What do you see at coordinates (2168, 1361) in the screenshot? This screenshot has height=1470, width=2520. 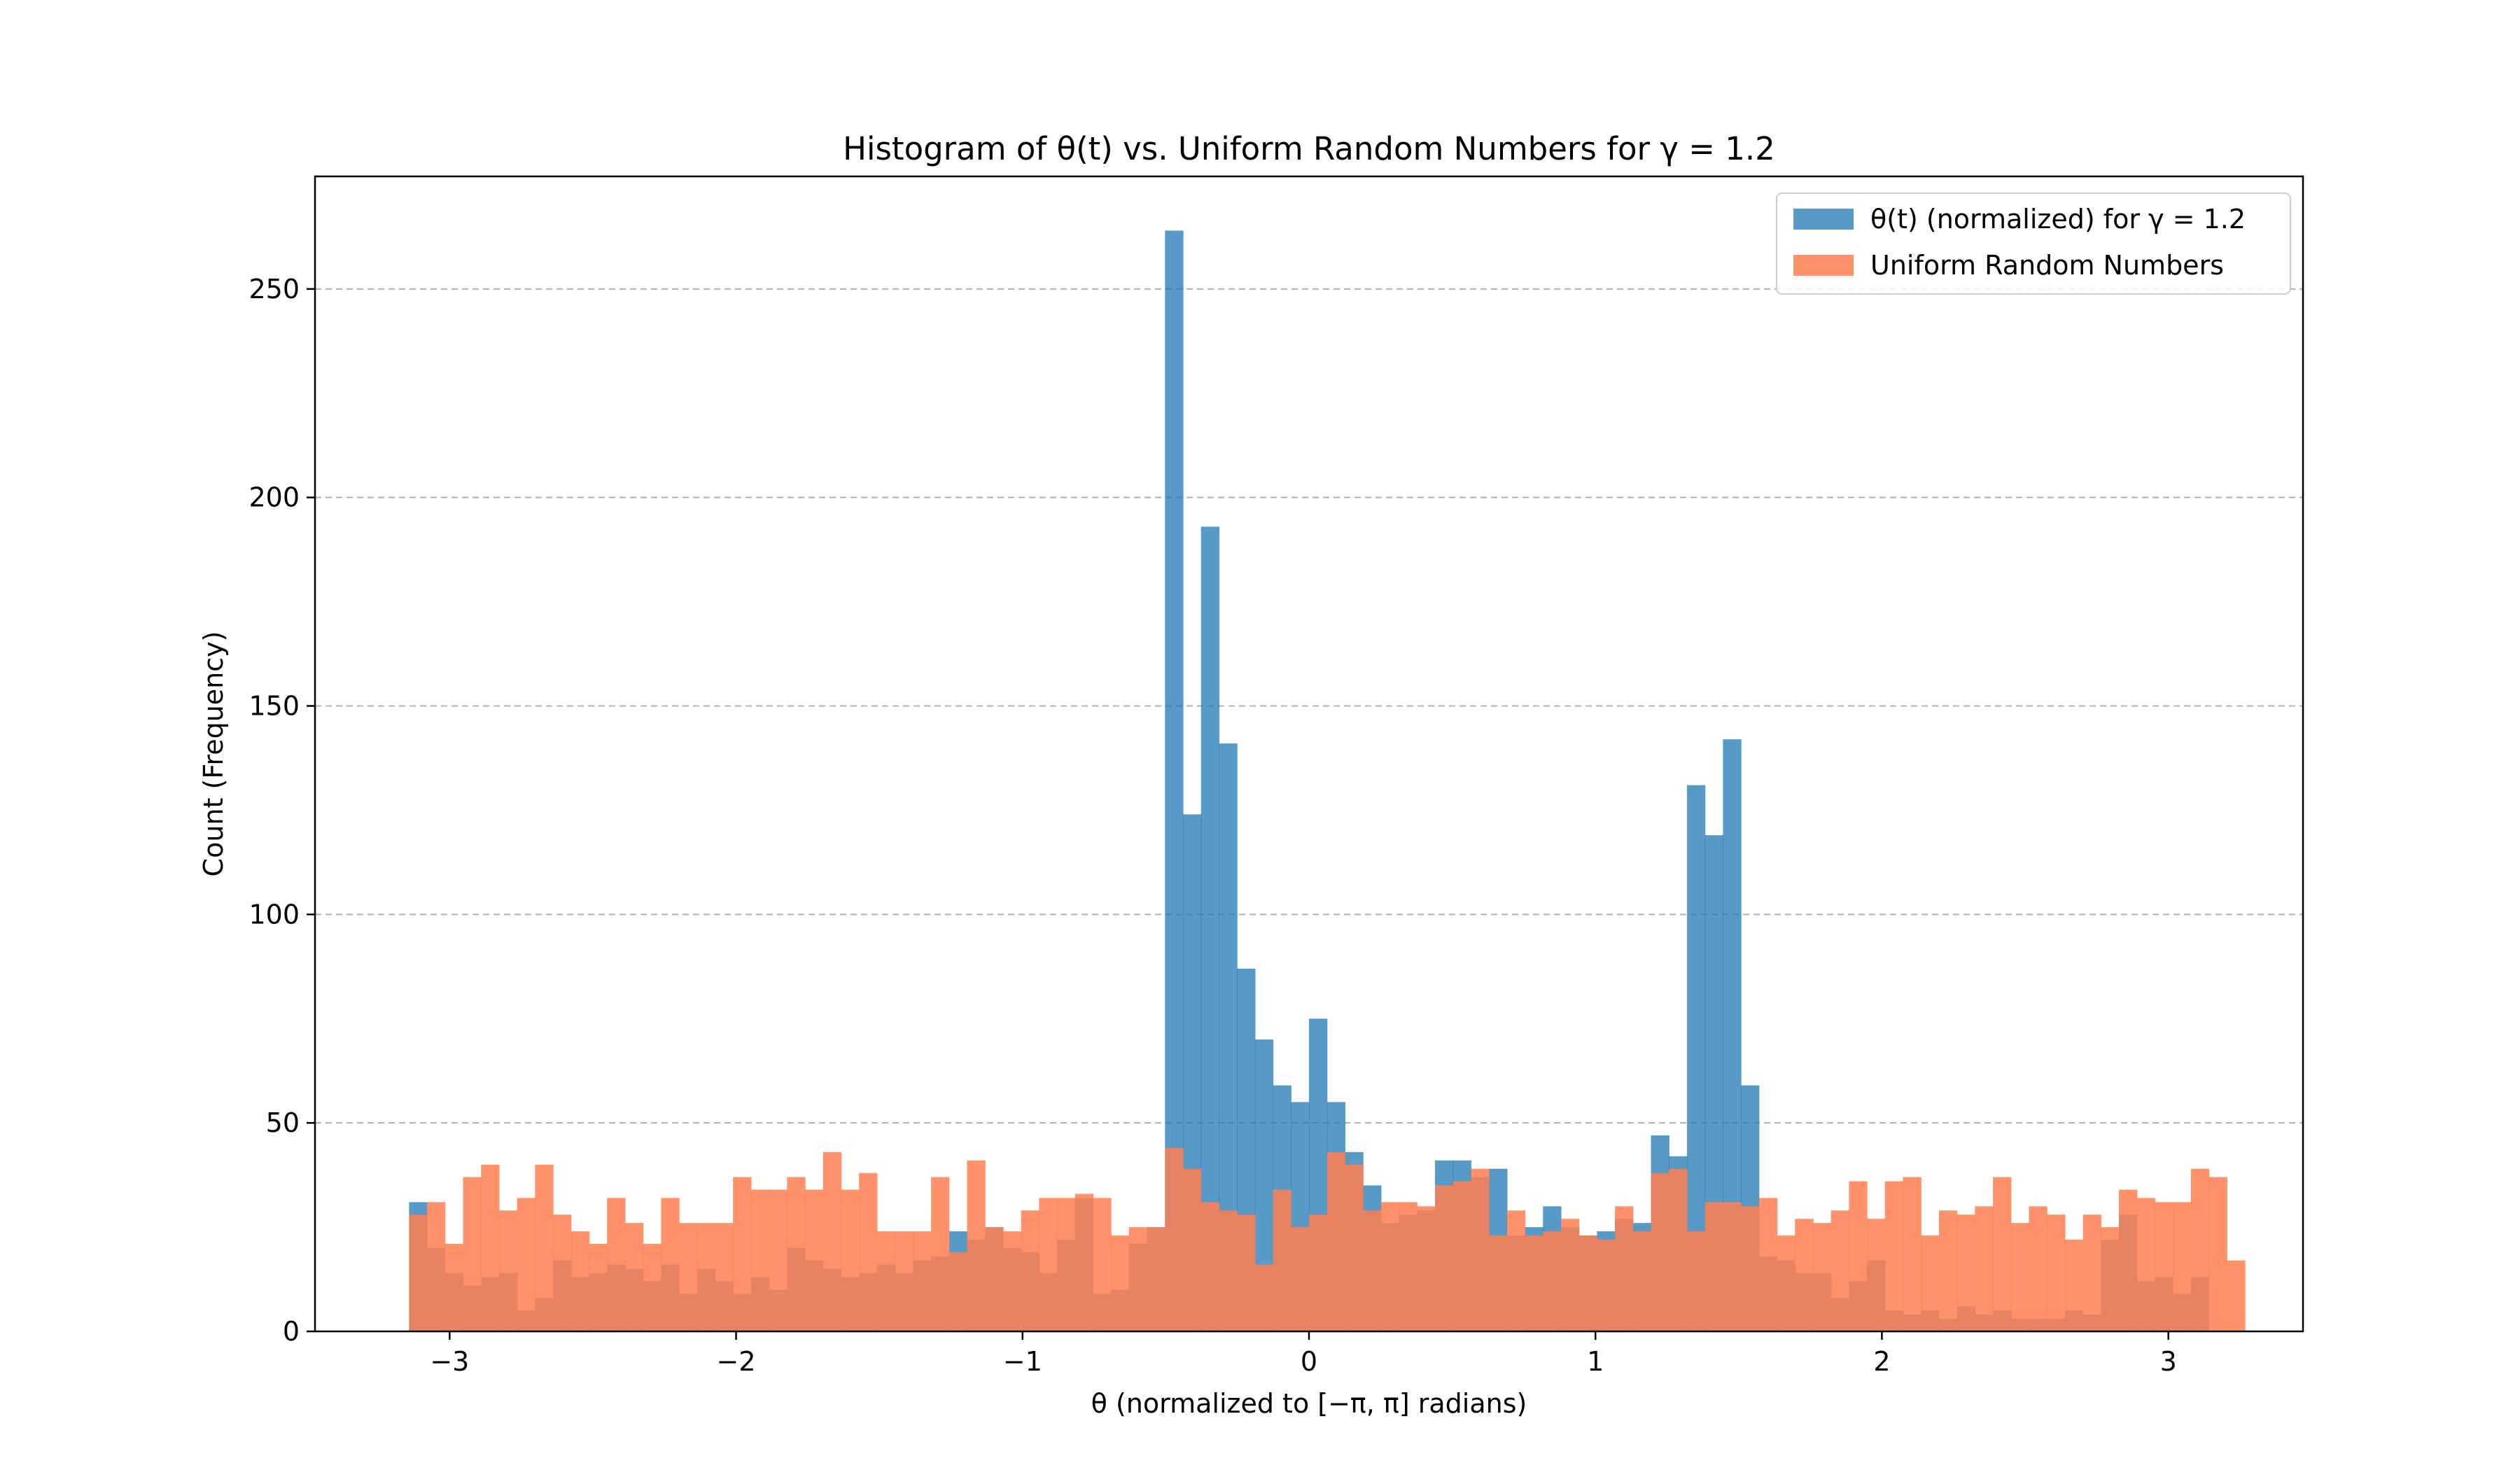 I see `x-tick-label: 3` at bounding box center [2168, 1361].